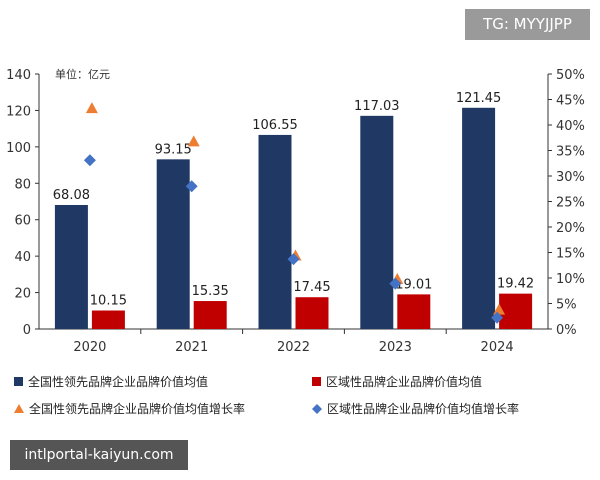 The image size is (600, 480). What do you see at coordinates (275, 125) in the screenshot?
I see `data-label: 106.55` at bounding box center [275, 125].